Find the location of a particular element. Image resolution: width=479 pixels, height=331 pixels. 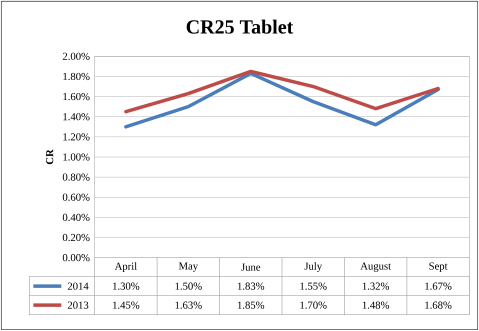

data-label: 1.48% is located at coordinates (376, 305).